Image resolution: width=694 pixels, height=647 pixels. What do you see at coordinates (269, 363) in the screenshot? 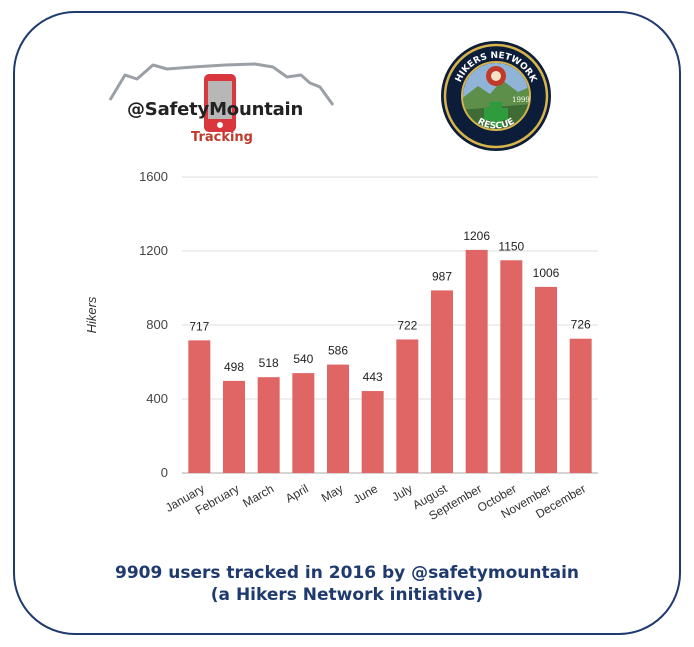
I see `data-label: 518` at bounding box center [269, 363].